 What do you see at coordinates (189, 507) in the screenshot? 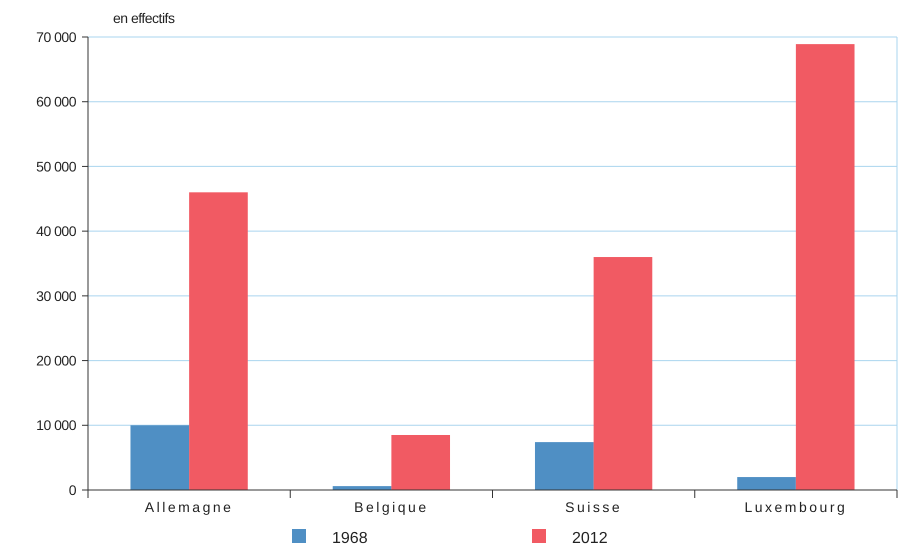
I see `x-tick-label: Allemagne` at bounding box center [189, 507].